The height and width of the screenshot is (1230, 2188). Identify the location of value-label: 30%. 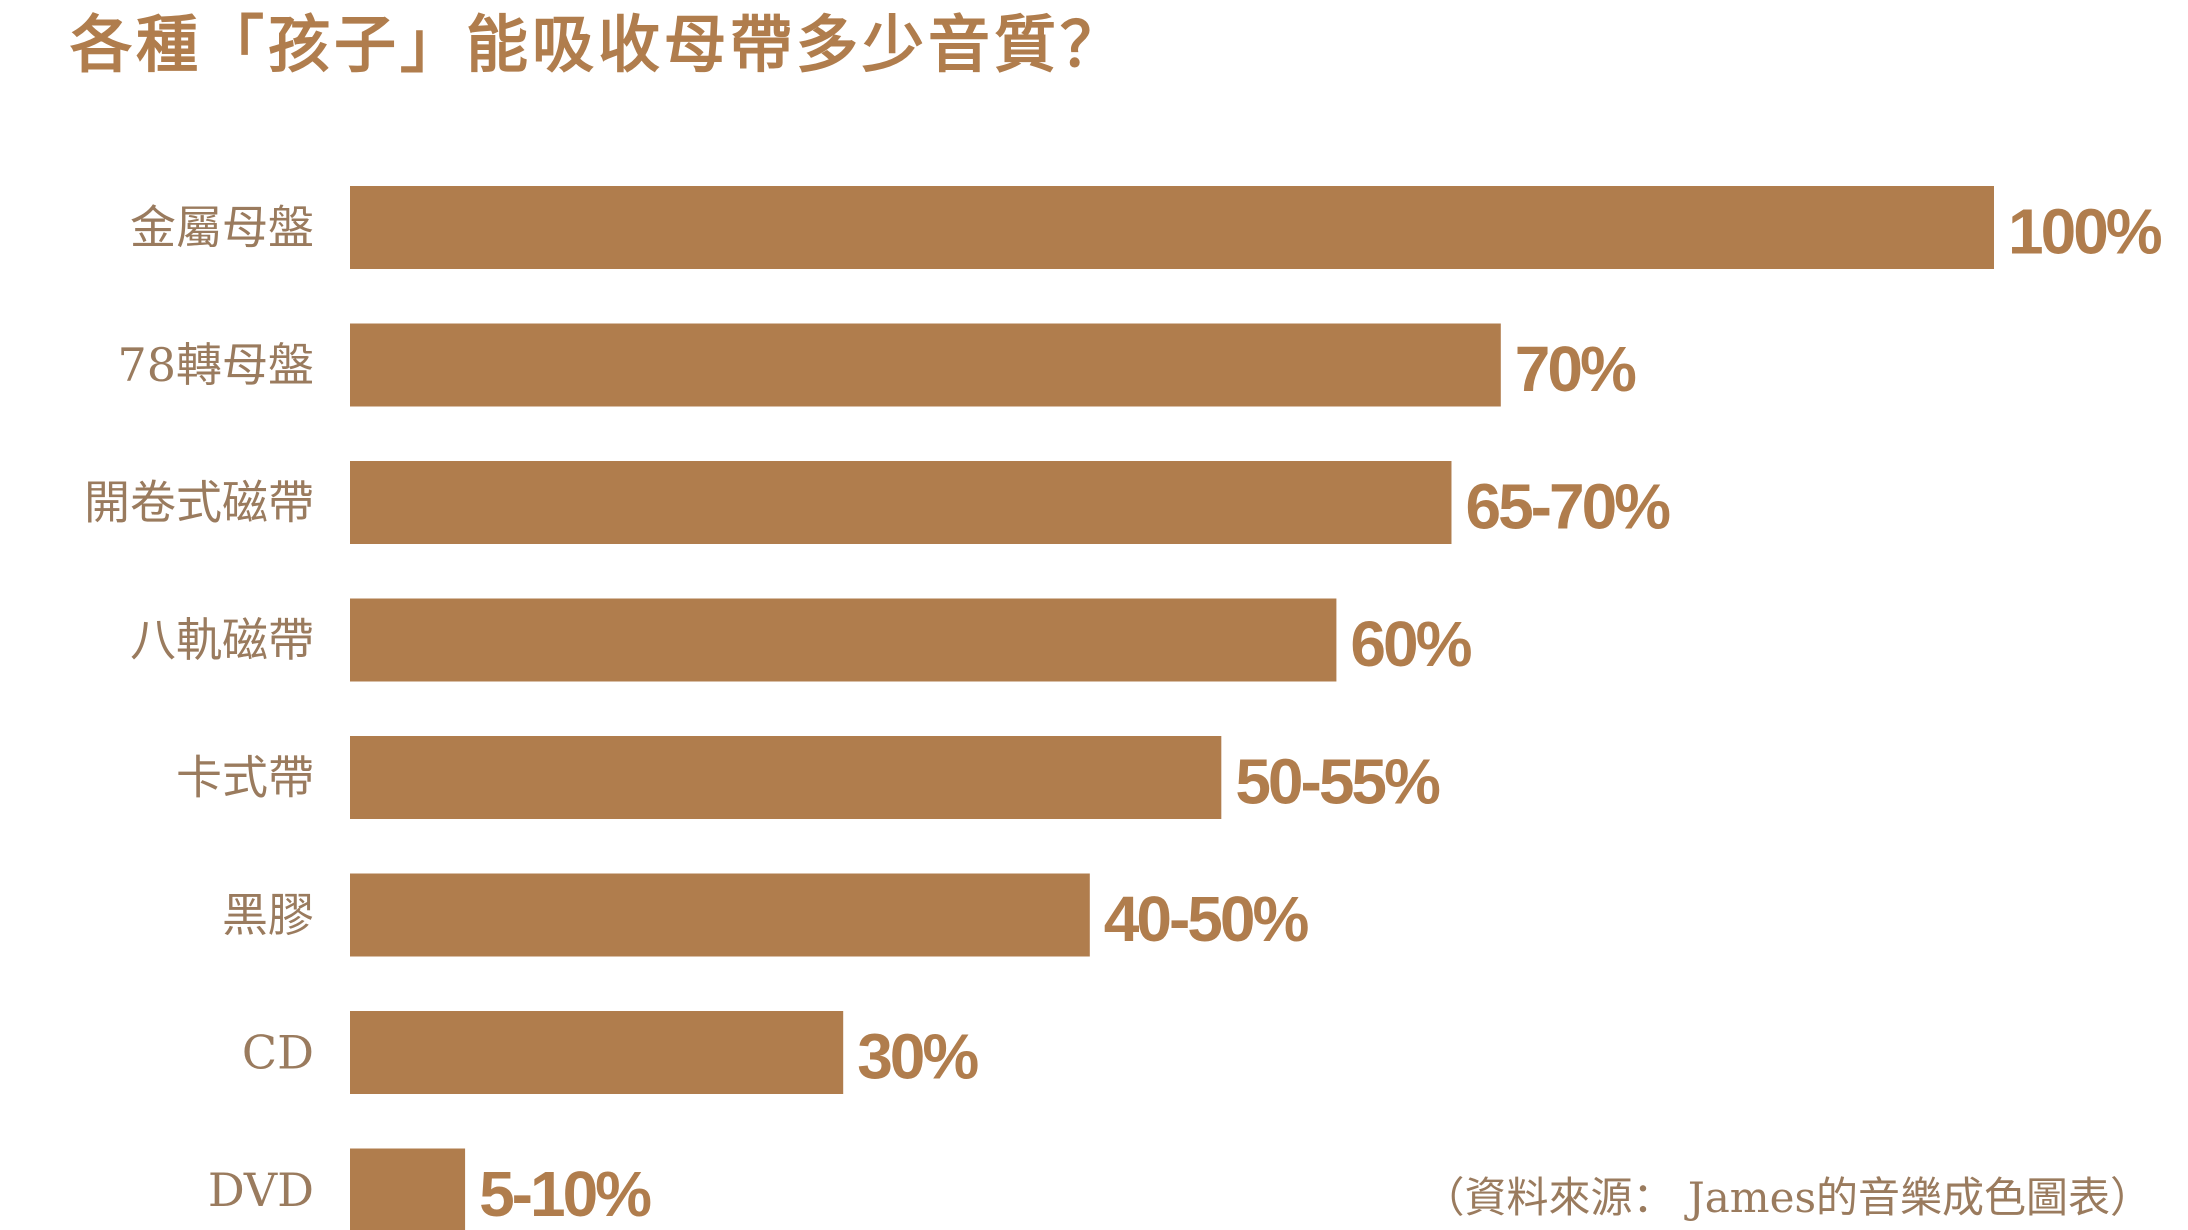
(917, 1057).